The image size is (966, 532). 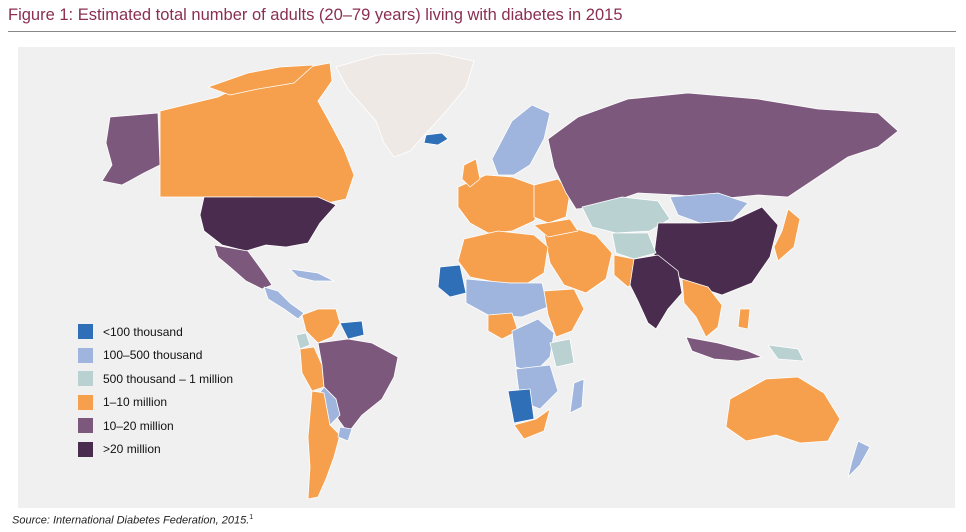 What do you see at coordinates (786, 353) in the screenshot?
I see `region-new-guinea` at bounding box center [786, 353].